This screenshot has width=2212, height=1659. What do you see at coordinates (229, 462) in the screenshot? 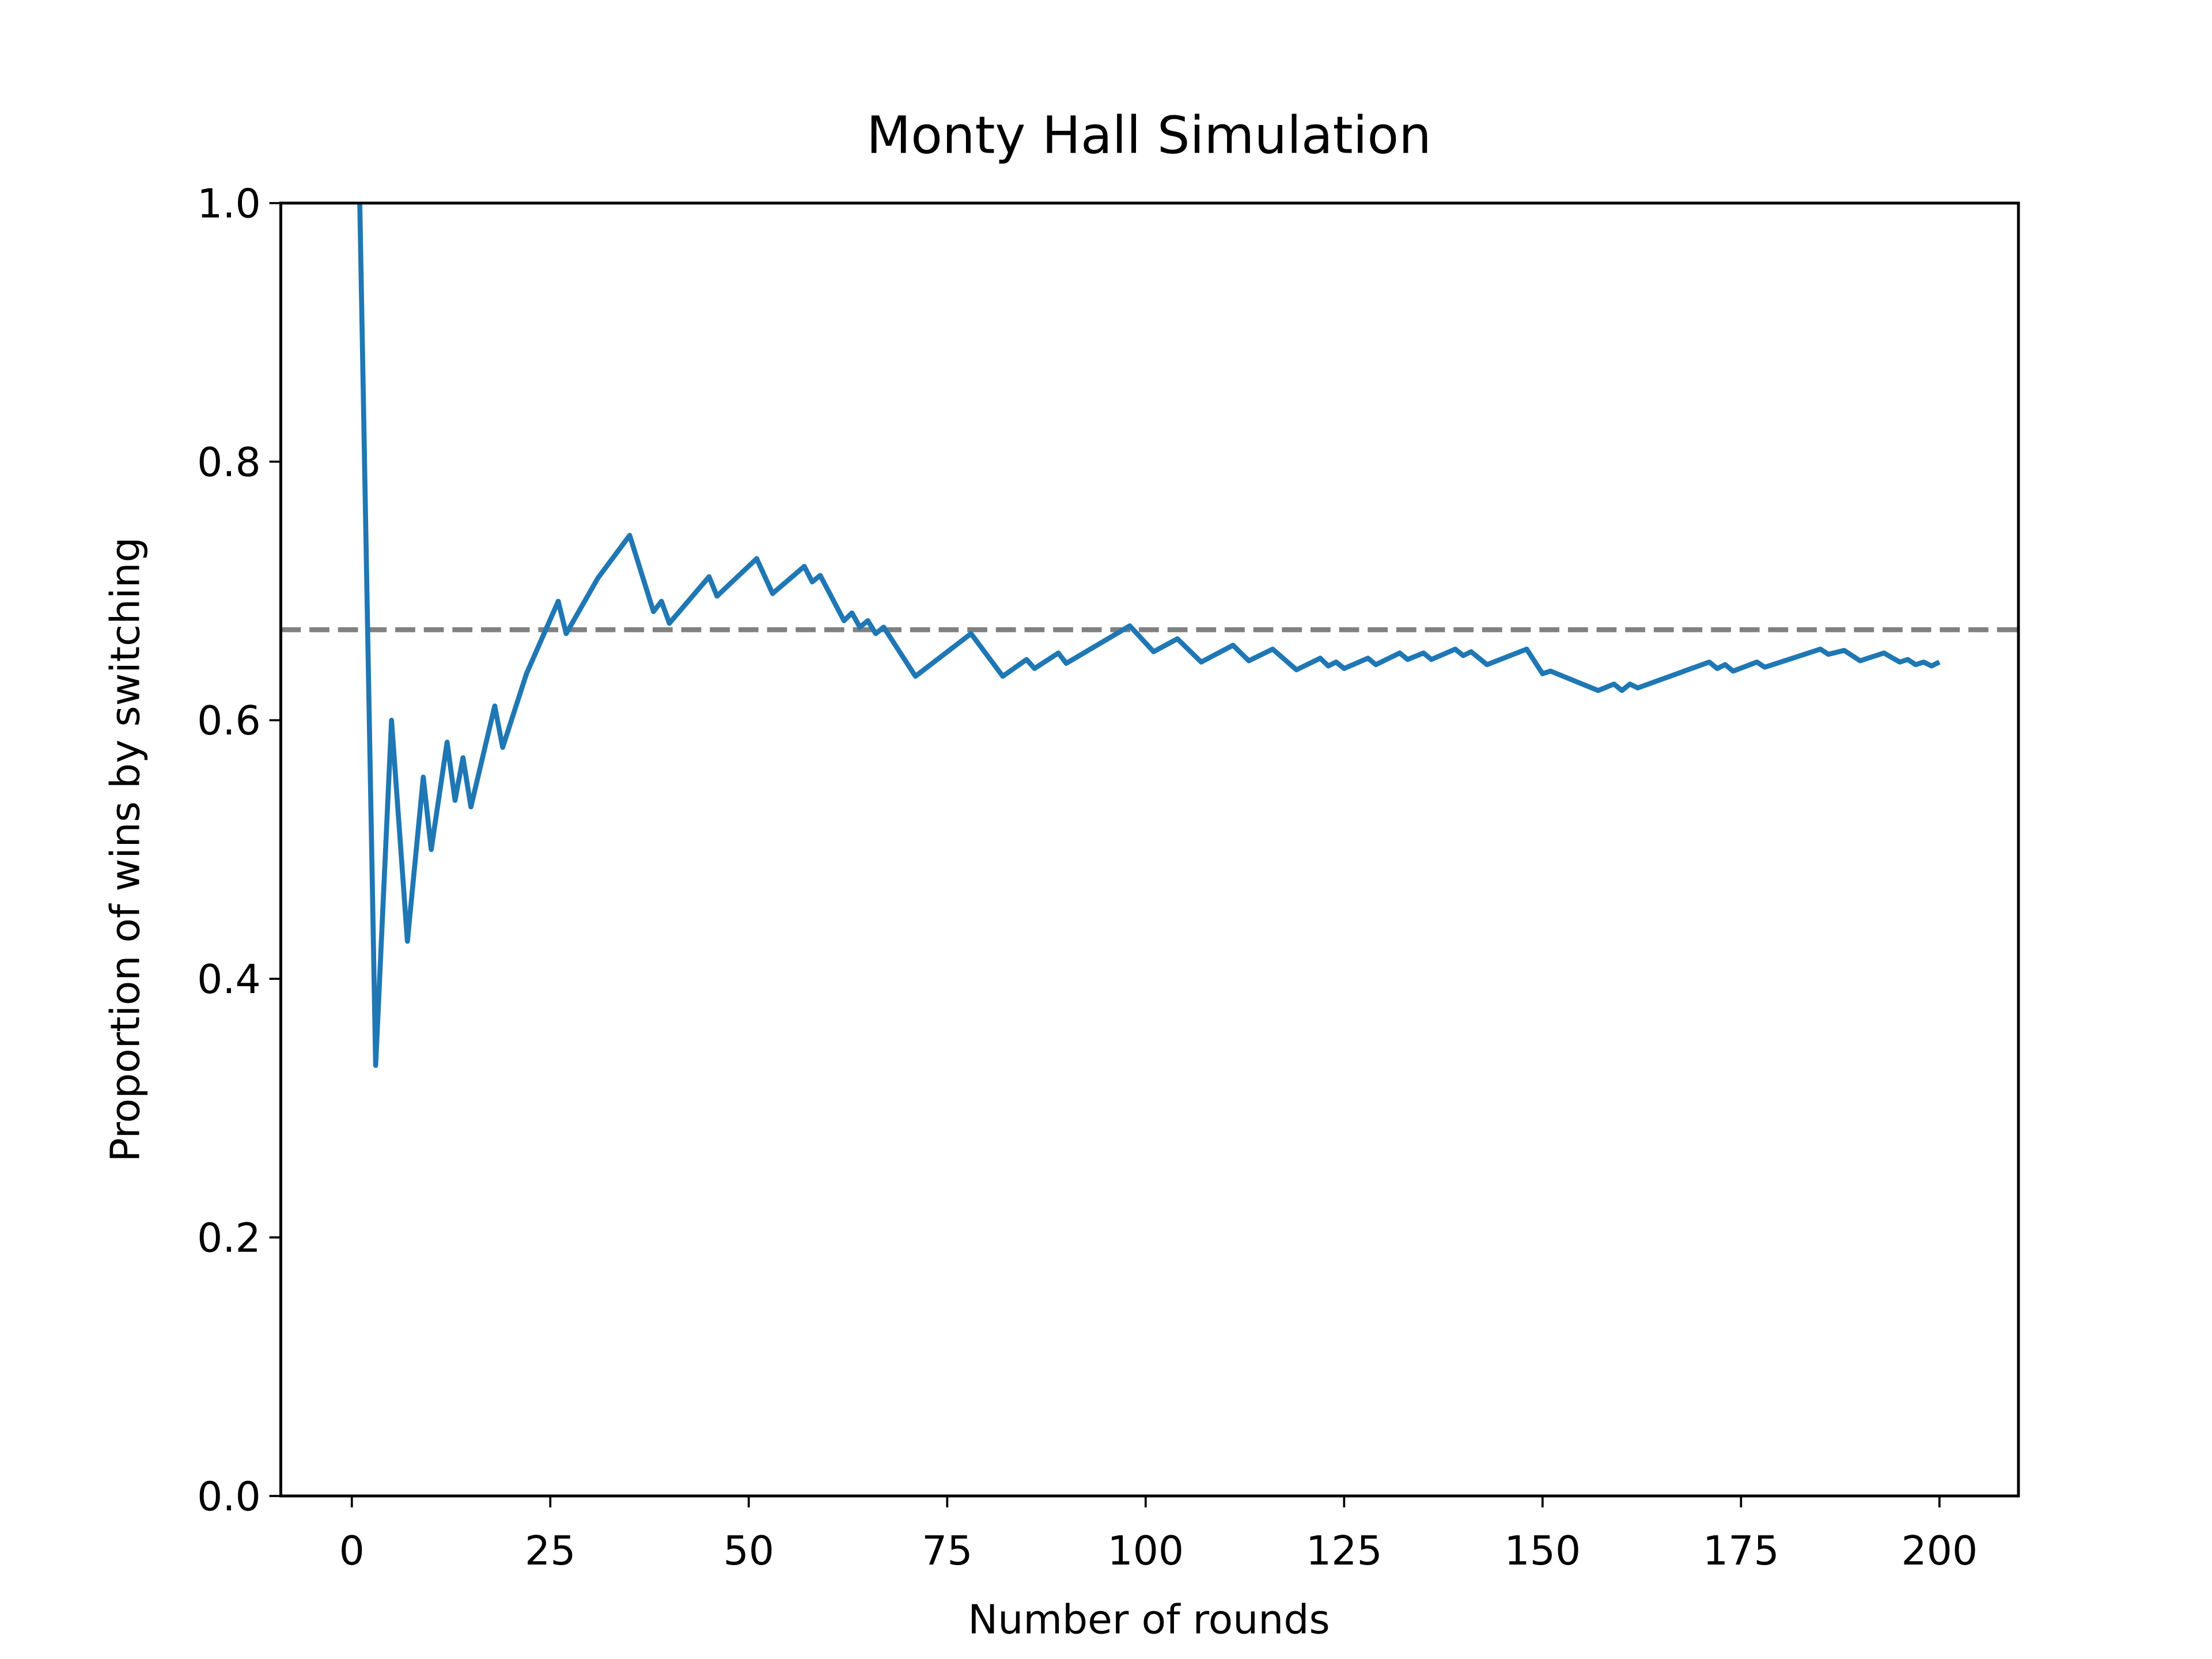
I see `y-tick-label: 0.8` at bounding box center [229, 462].